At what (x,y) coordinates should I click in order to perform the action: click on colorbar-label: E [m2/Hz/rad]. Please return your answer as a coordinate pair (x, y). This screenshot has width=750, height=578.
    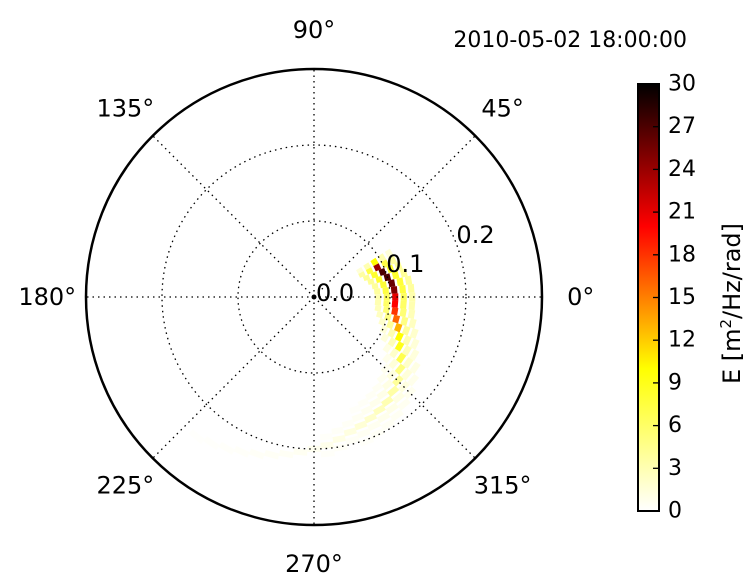
    Looking at the image, I should click on (731, 303).